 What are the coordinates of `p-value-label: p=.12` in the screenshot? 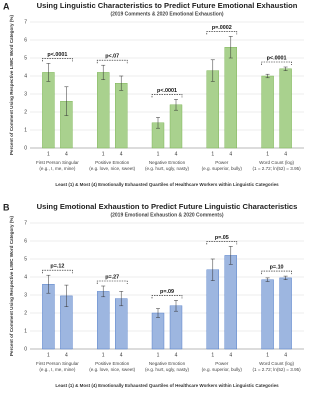 It's located at (57, 267).